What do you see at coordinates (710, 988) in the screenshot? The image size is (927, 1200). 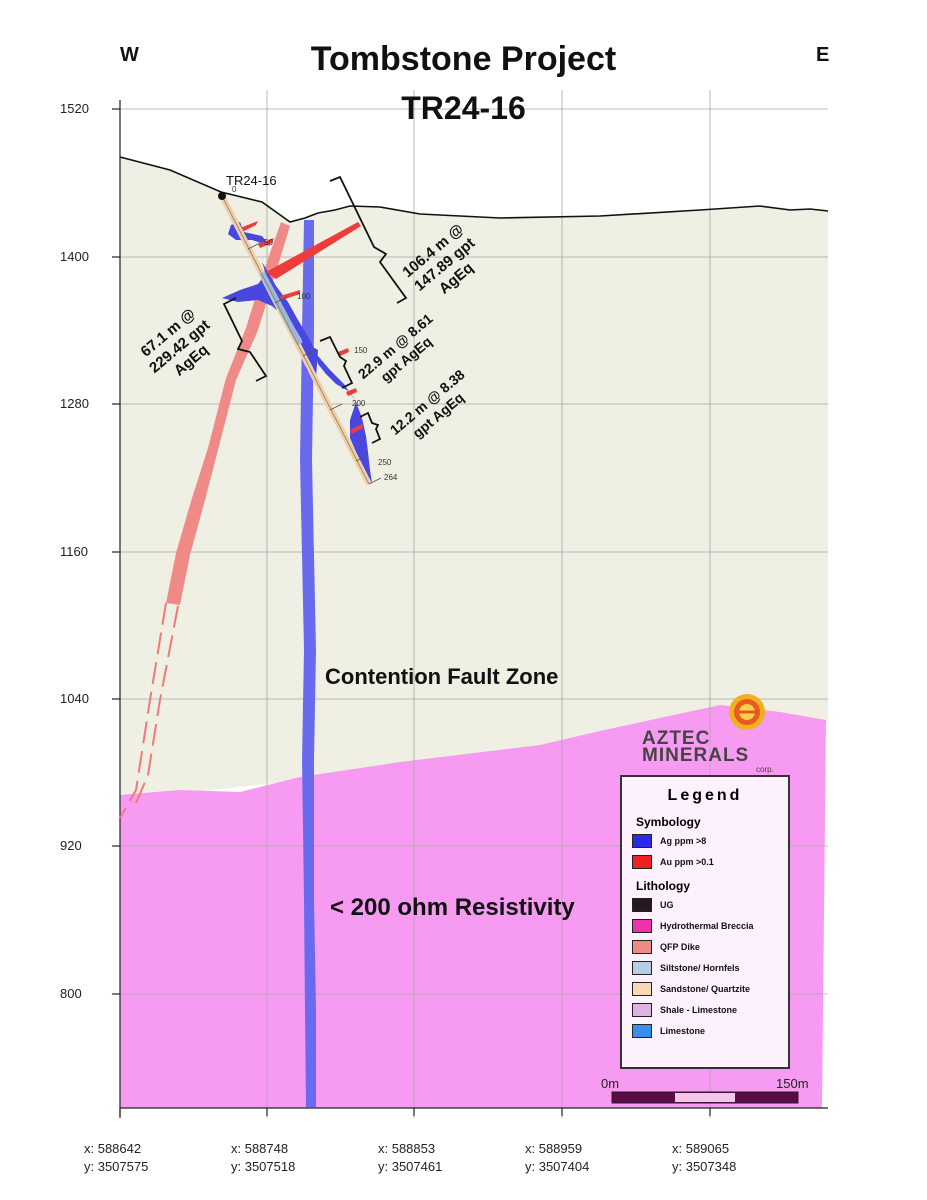 I see `legend-item: Sandstone/ Quartzite` at bounding box center [710, 988].